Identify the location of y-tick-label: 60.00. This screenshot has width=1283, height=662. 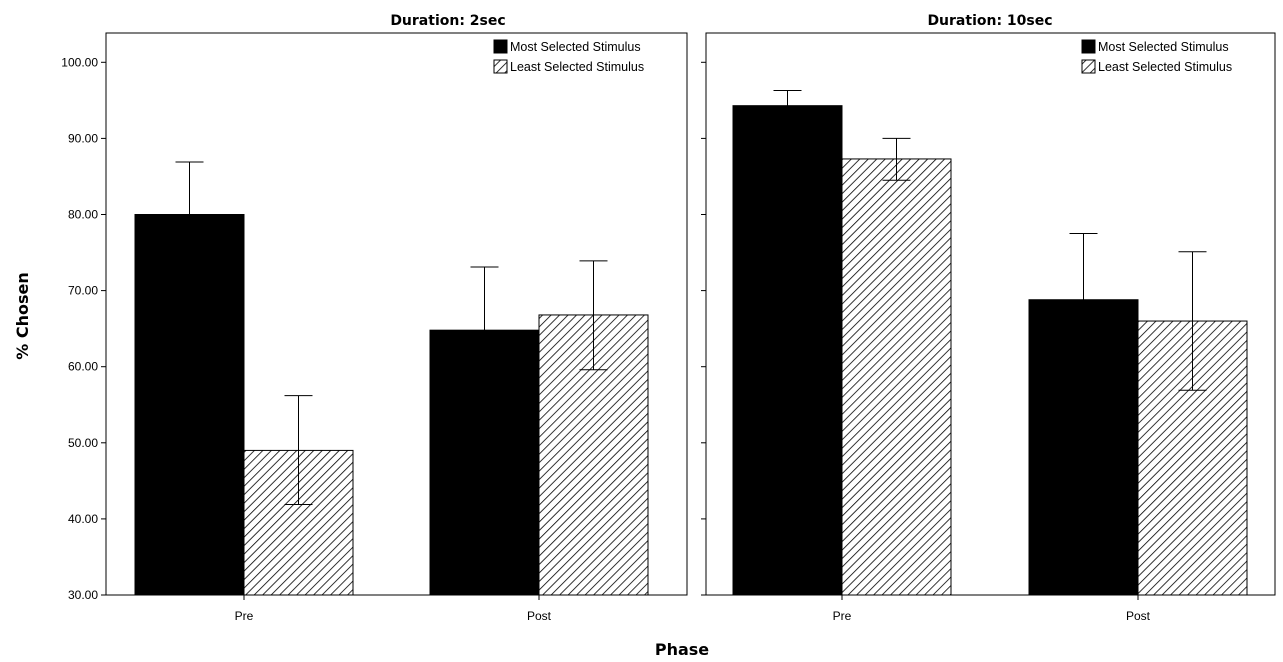
(83, 367).